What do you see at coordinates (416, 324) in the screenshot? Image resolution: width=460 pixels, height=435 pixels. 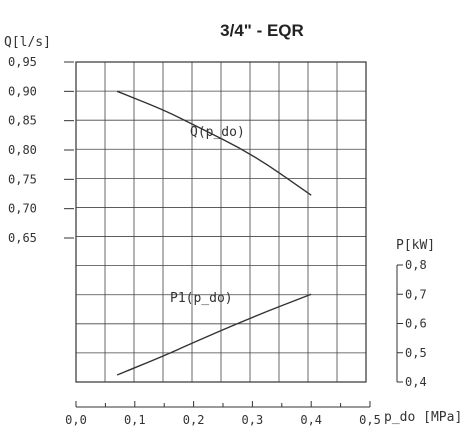 I see `right-axis-tick-label: 0,6` at bounding box center [416, 324].